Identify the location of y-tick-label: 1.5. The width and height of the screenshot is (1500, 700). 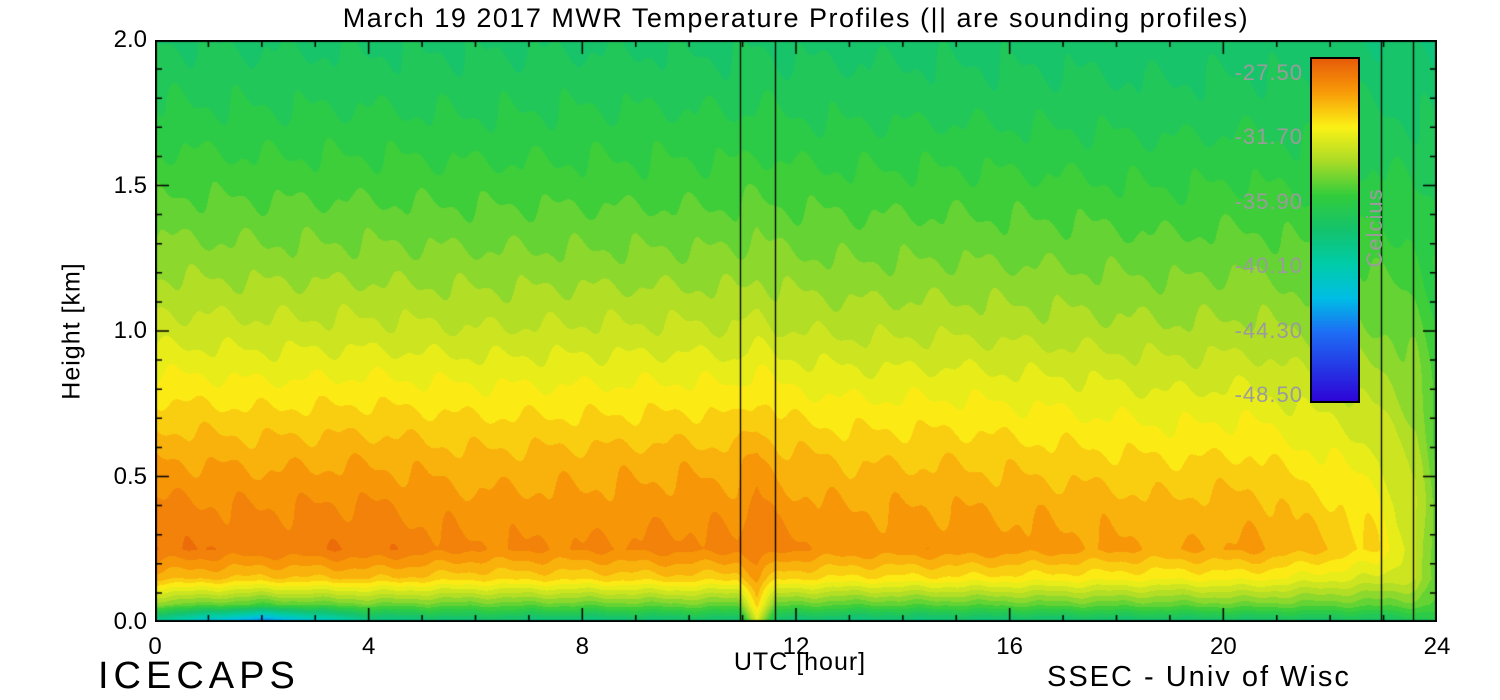
(130, 185).